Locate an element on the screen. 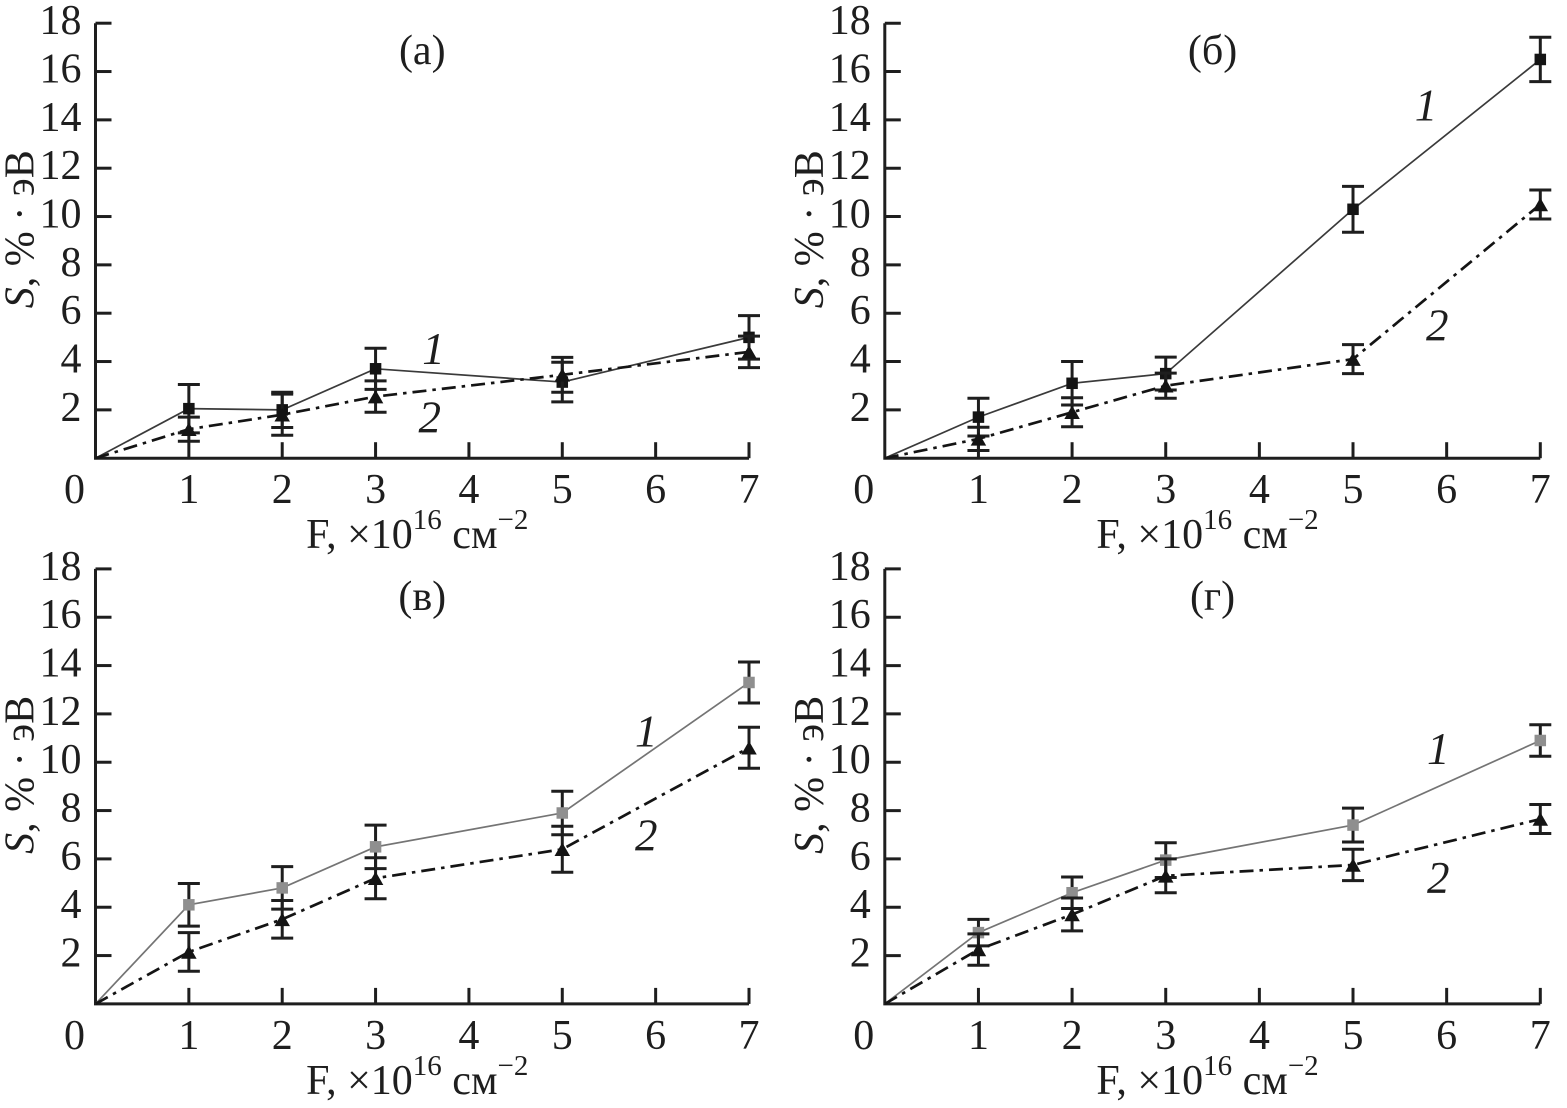 The height and width of the screenshot is (1108, 1567). panel-title: (б) is located at coordinates (1212, 51).